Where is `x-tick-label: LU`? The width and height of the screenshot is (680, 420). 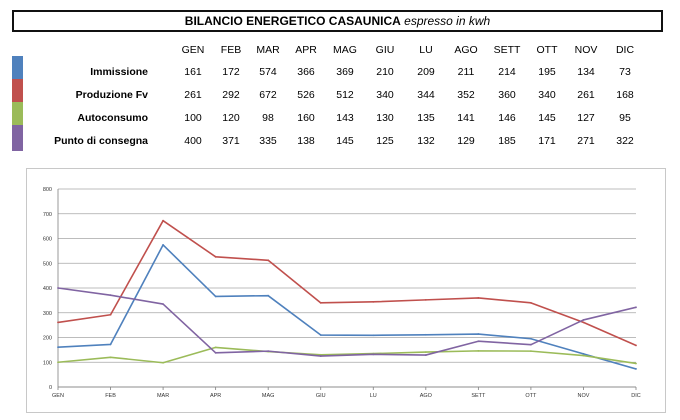
x-tick-label: LU is located at coordinates (373, 396).